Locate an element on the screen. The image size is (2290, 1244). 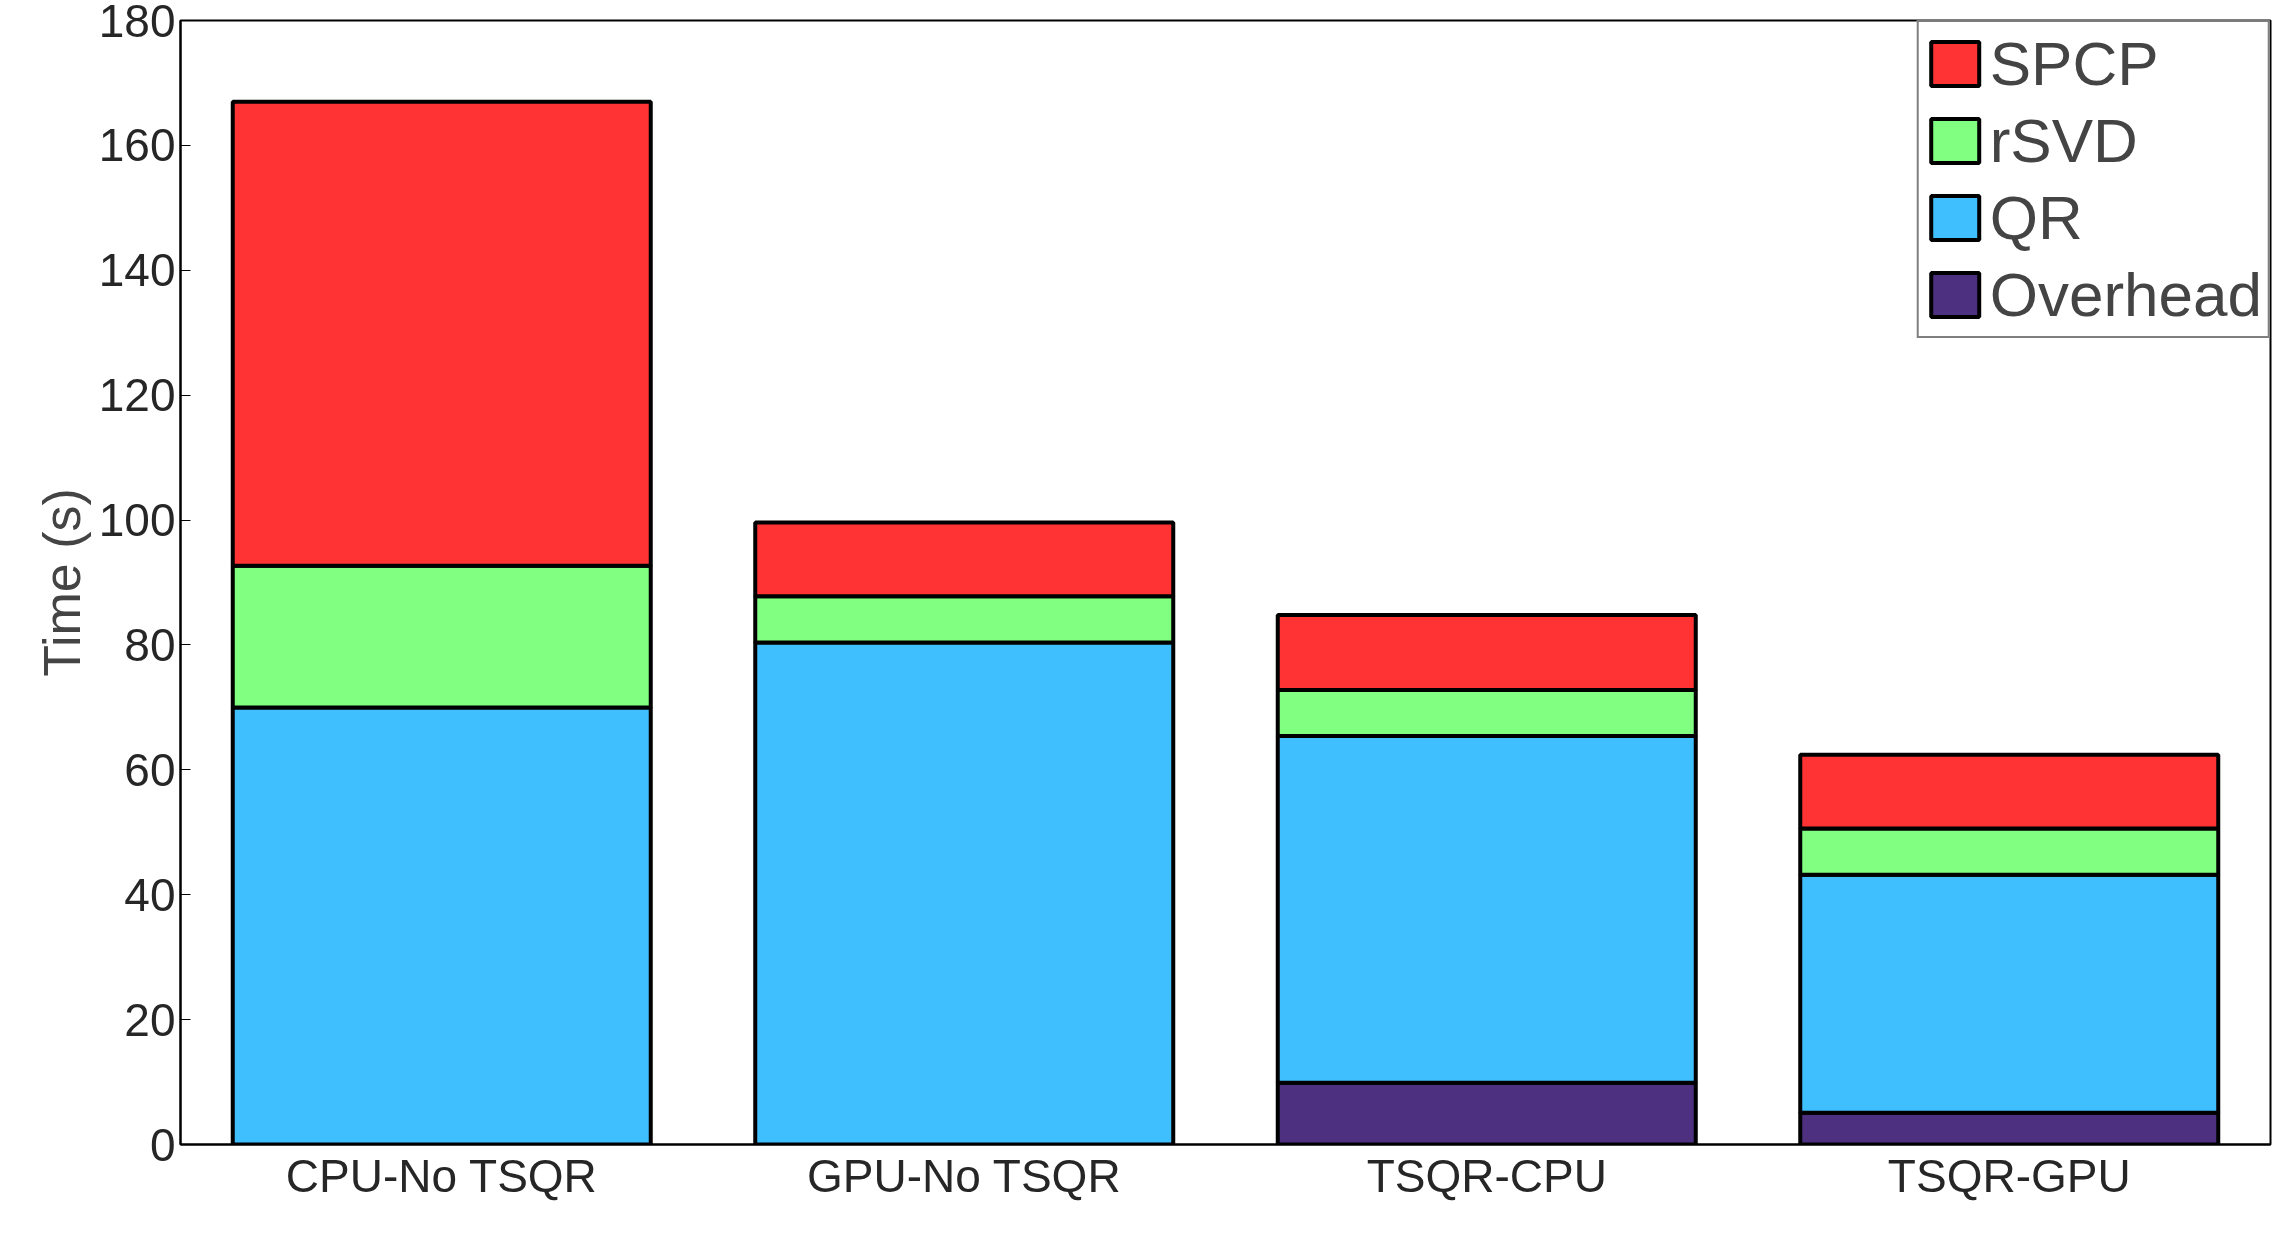
y-tick-label: 180 is located at coordinates (137, 23).